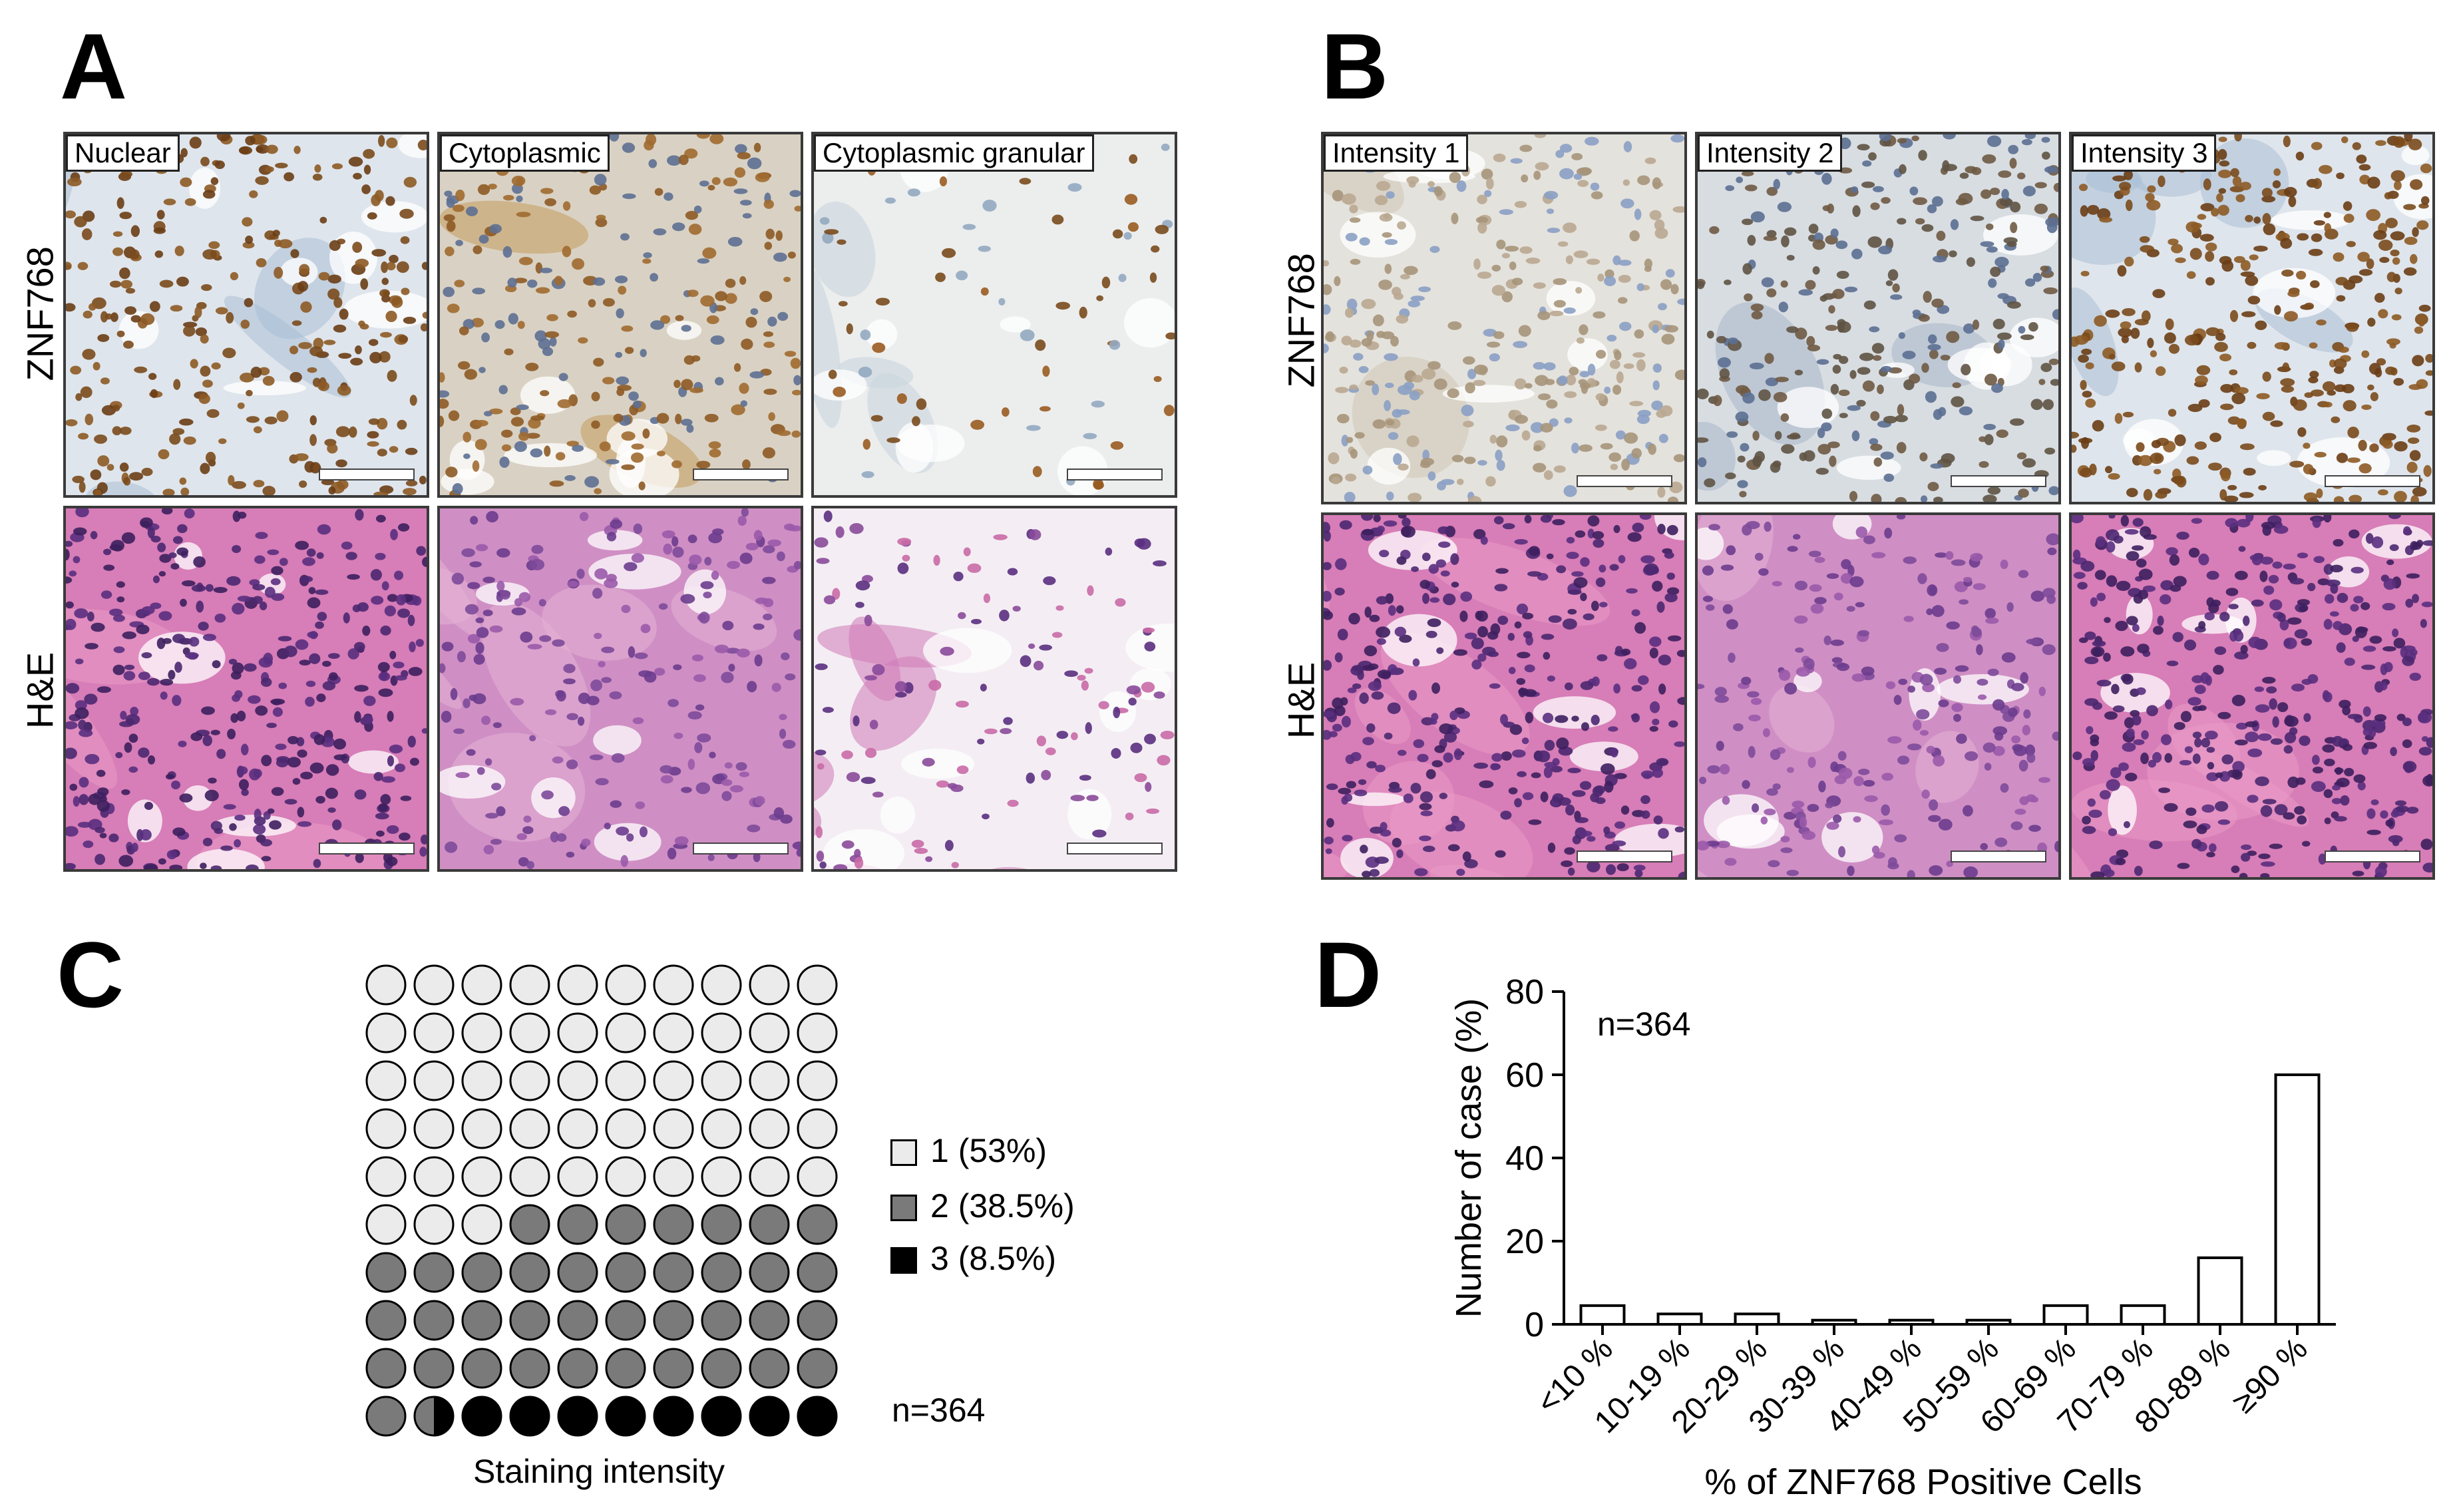  What do you see at coordinates (620, 315) in the screenshot?
I see `panel-a-ihc-cytoplasmic: Cytoplasmic` at bounding box center [620, 315].